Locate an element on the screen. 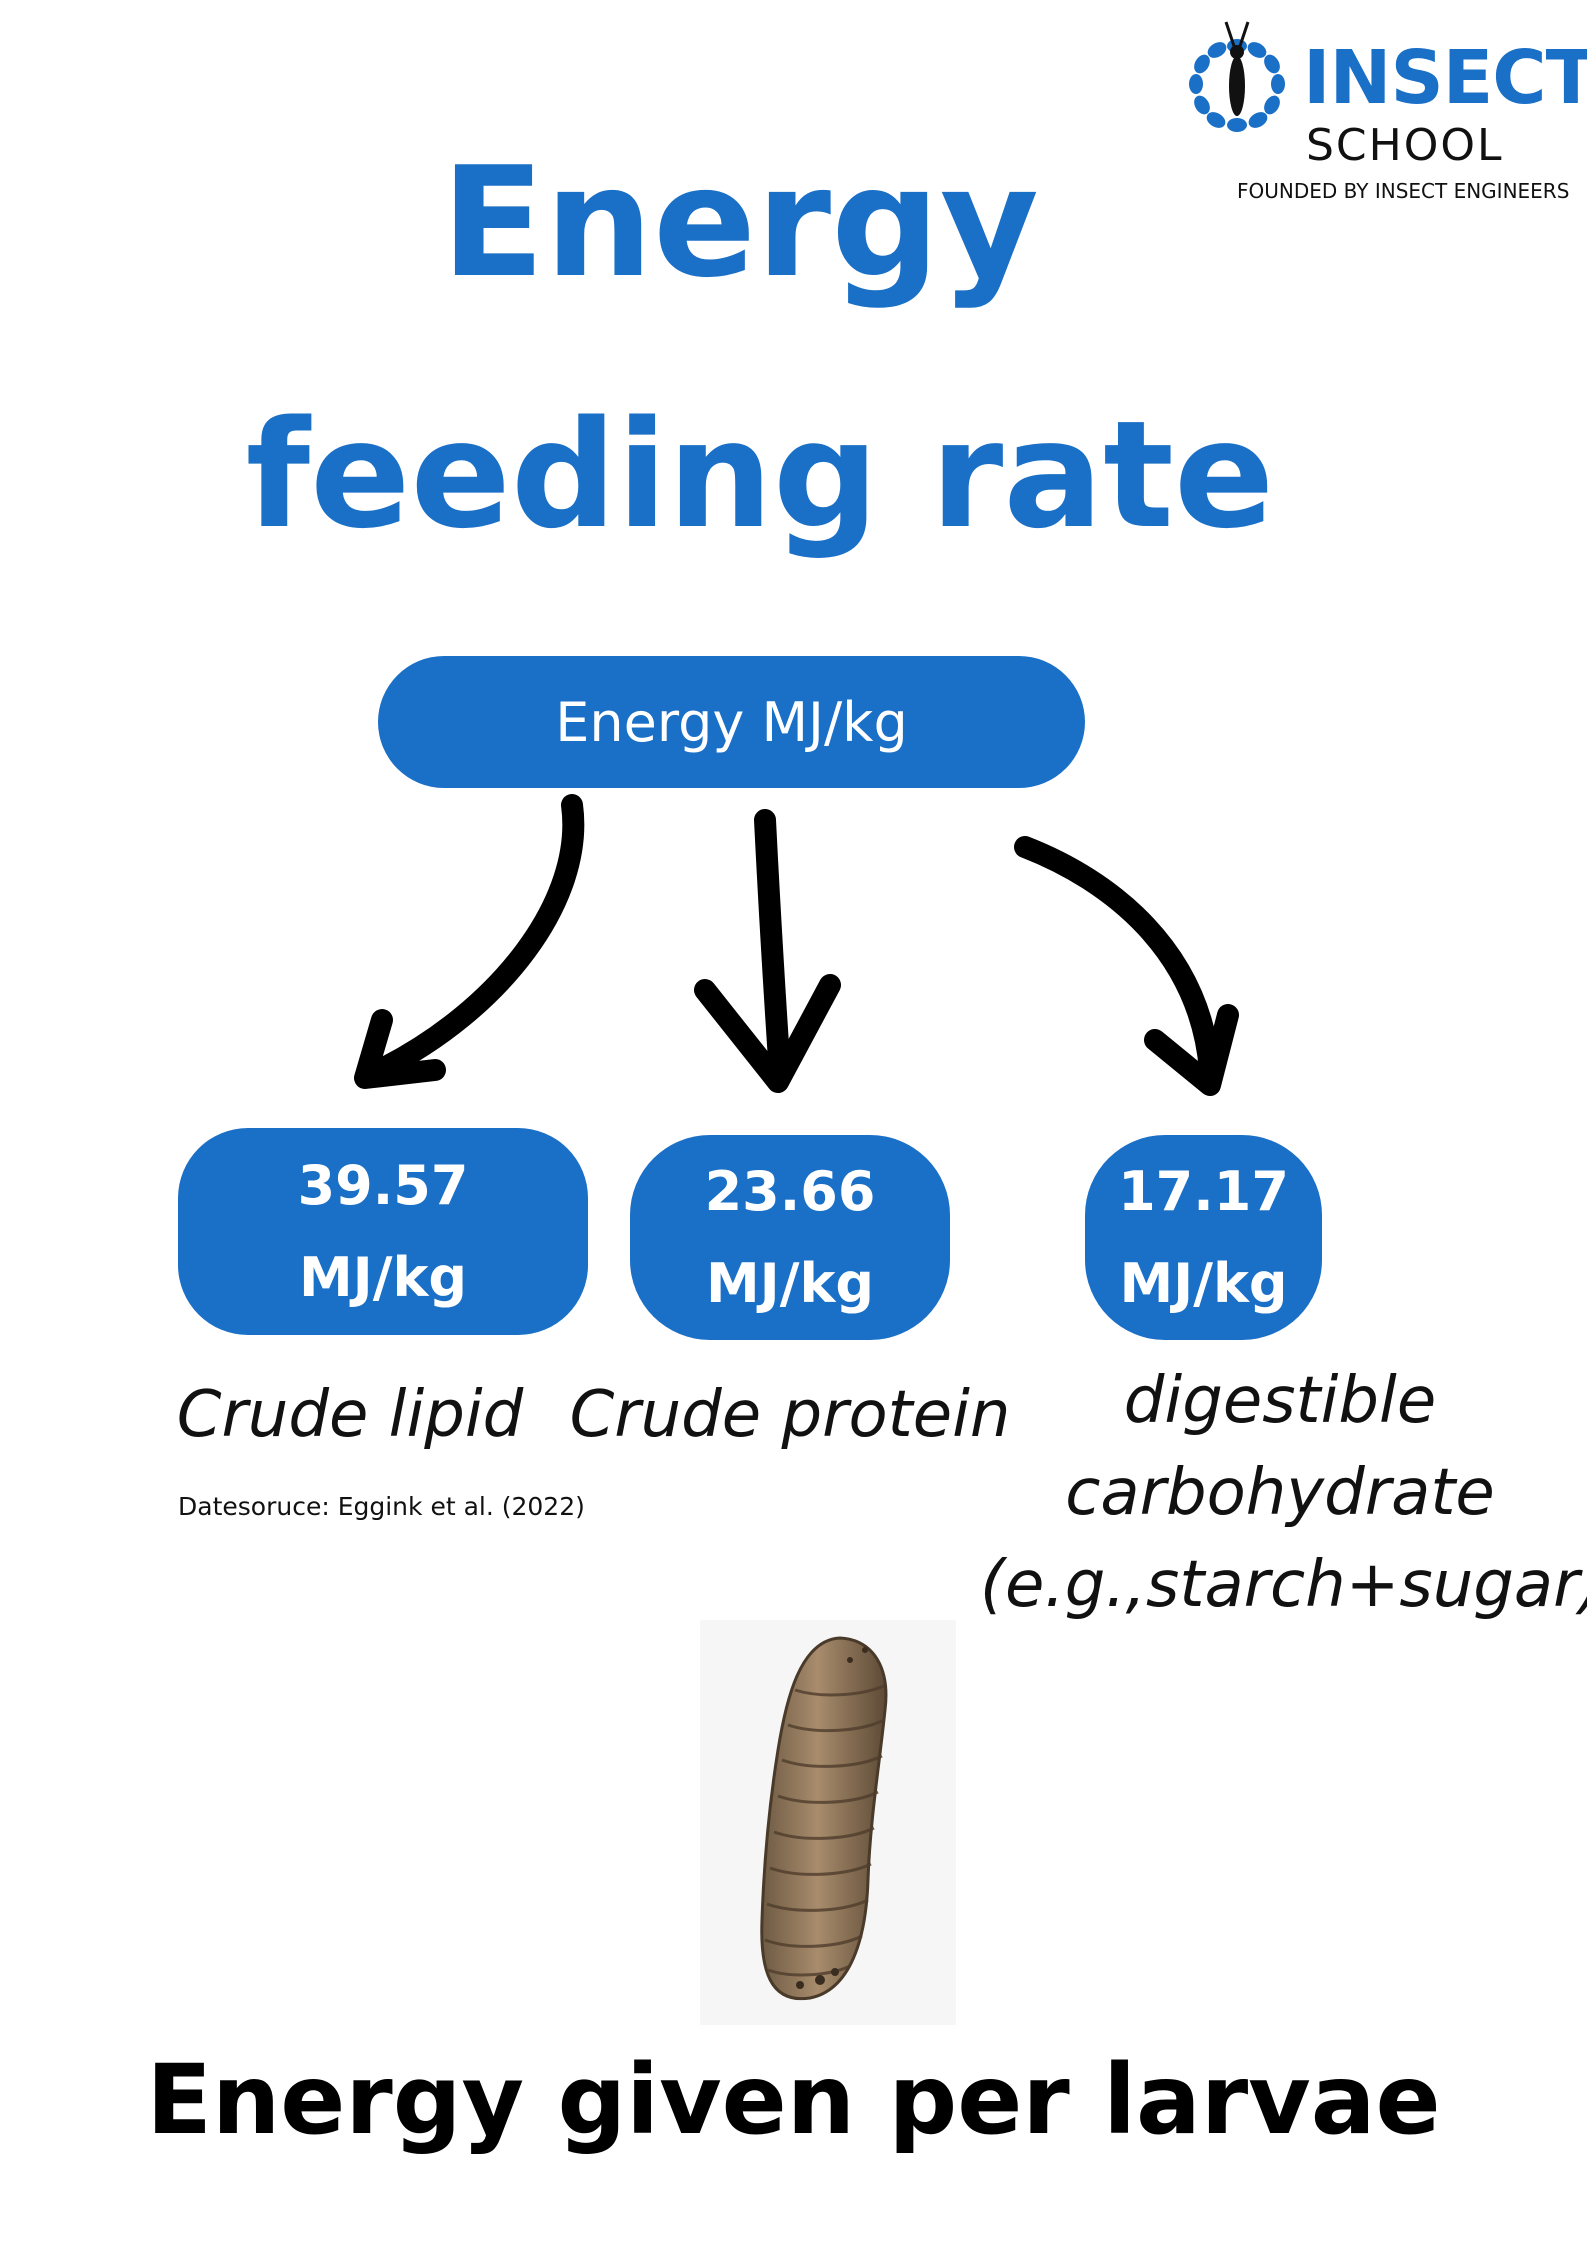  page-title-line-1: Energy is located at coordinates (740, 222).